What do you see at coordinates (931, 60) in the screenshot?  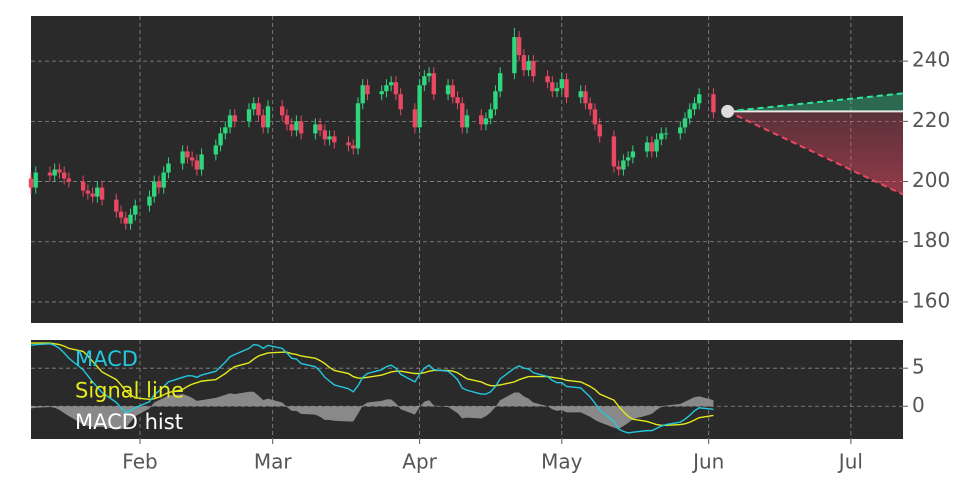 I see `y-tick-label: 240` at bounding box center [931, 60].